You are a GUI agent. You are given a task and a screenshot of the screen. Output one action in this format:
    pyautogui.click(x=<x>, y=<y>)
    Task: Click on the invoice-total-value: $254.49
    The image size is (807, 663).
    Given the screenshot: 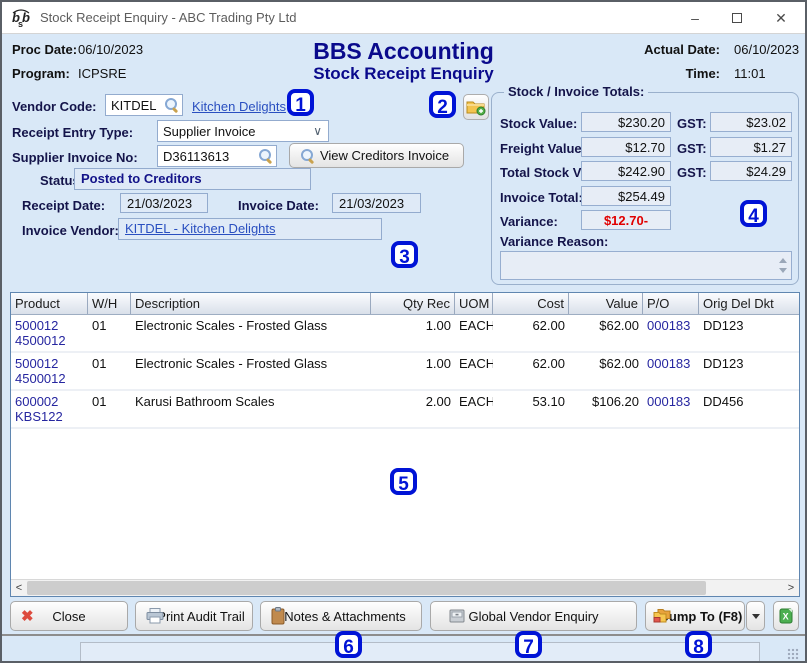 What is the action you would take?
    pyautogui.click(x=626, y=196)
    